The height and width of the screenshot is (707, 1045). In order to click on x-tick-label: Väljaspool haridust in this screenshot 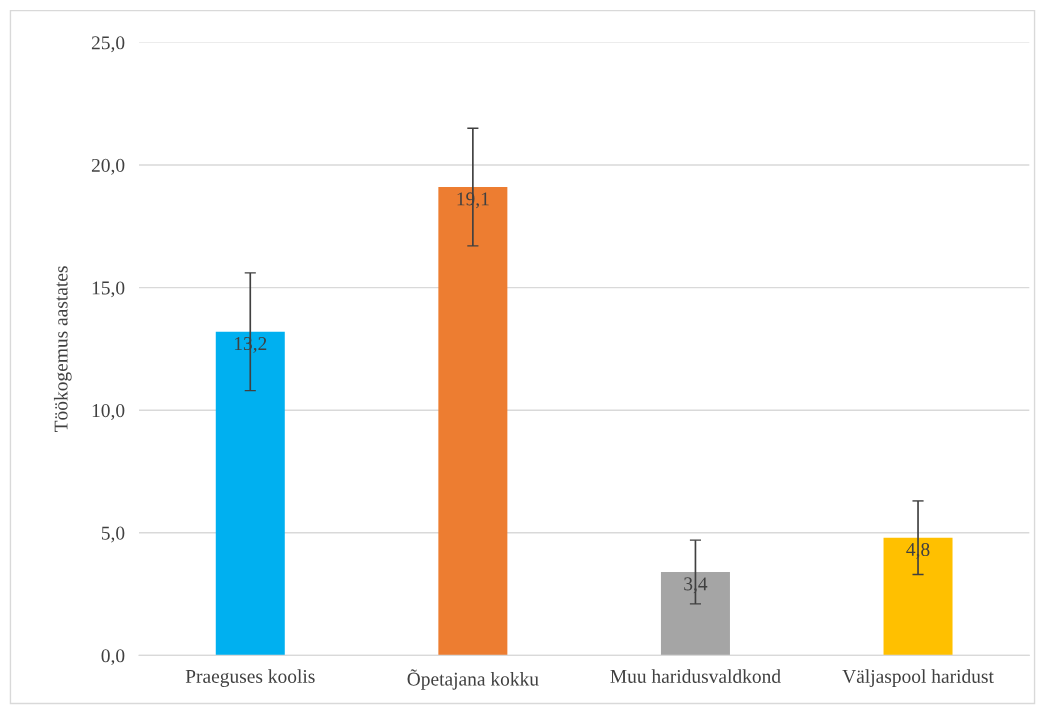, I will do `click(918, 678)`.